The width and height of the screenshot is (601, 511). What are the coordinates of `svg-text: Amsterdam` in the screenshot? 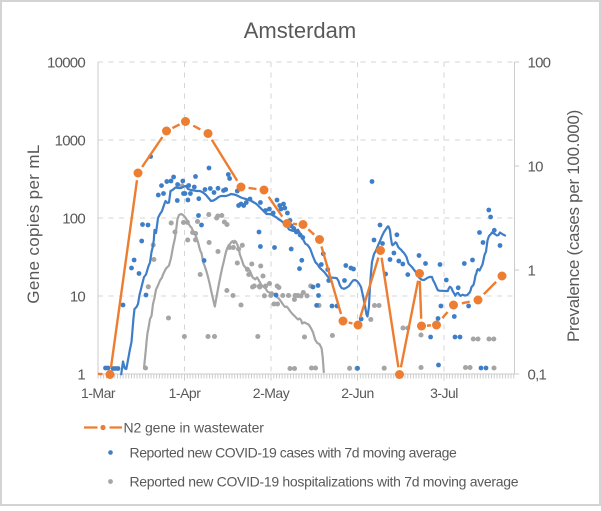 It's located at (300, 30).